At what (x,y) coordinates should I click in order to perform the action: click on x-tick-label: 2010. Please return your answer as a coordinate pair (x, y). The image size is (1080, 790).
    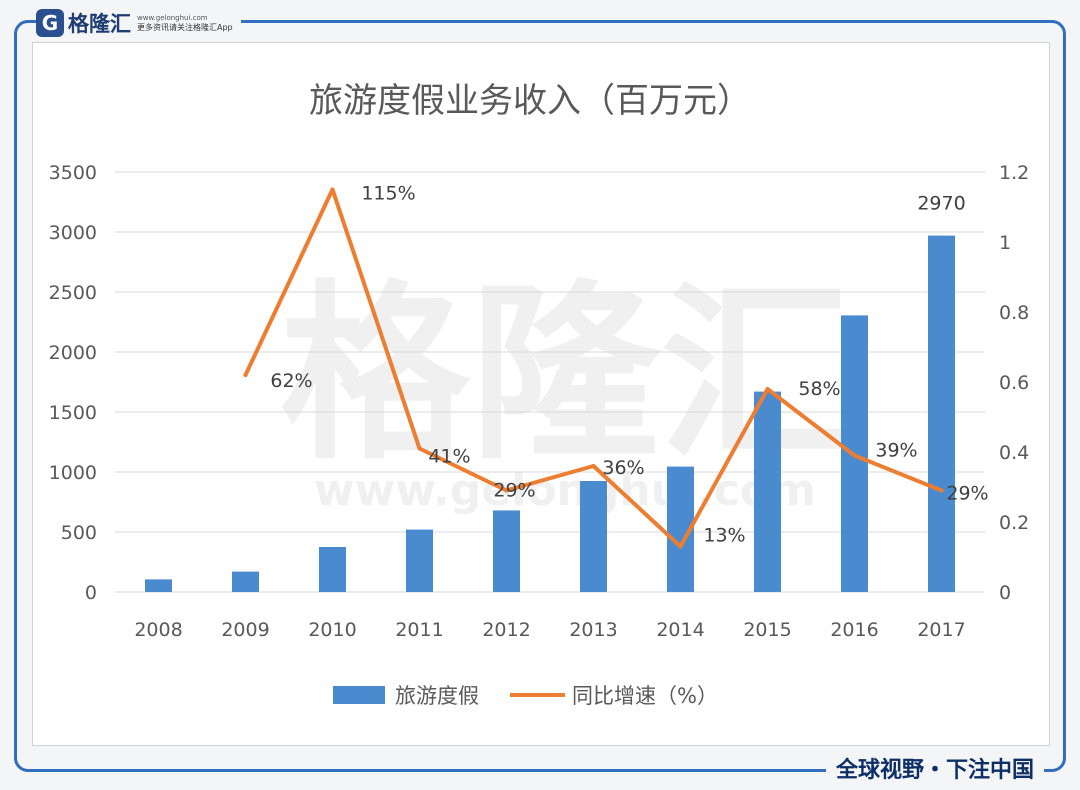
    Looking at the image, I should click on (332, 630).